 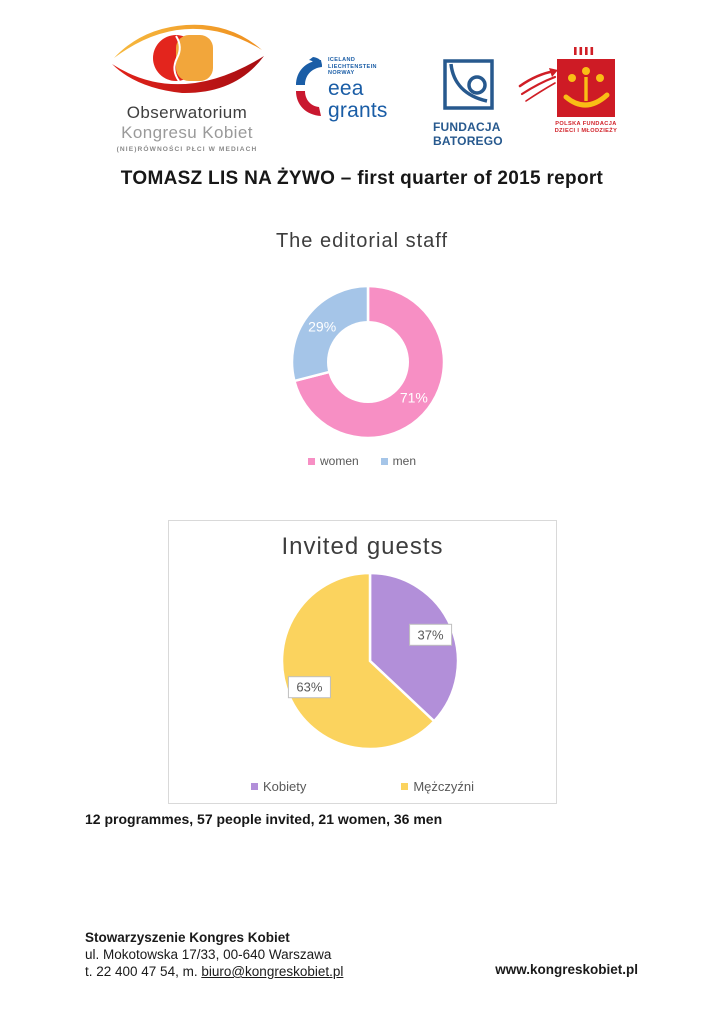 I want to click on footer-email-link: biuro@kongreskobiet.pl, so click(x=272, y=971).